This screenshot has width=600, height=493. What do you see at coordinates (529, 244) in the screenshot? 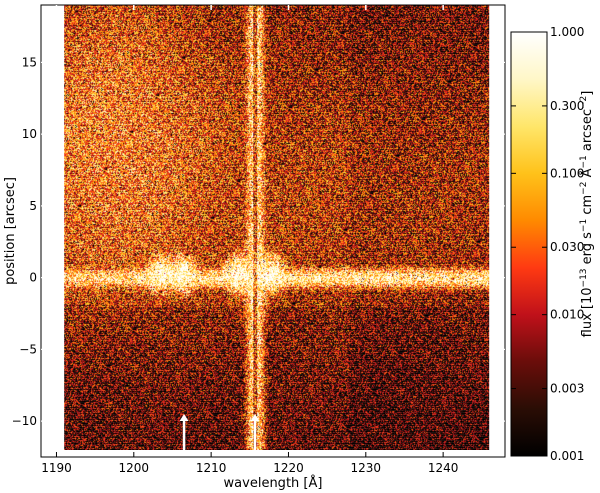
I see `colorbar-gradient` at bounding box center [529, 244].